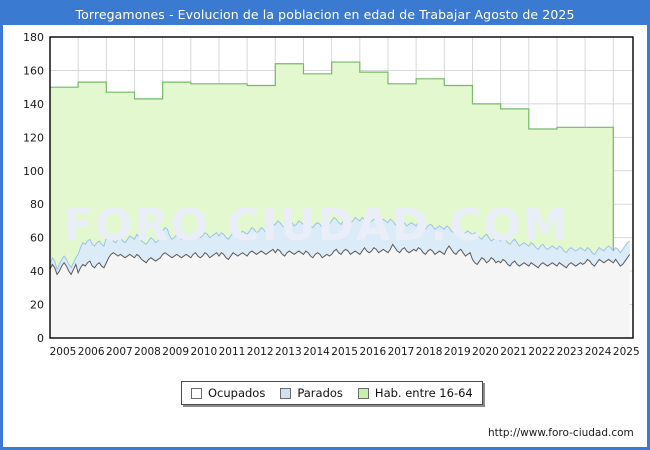  I want to click on svg-text: 2012, so click(260, 352).